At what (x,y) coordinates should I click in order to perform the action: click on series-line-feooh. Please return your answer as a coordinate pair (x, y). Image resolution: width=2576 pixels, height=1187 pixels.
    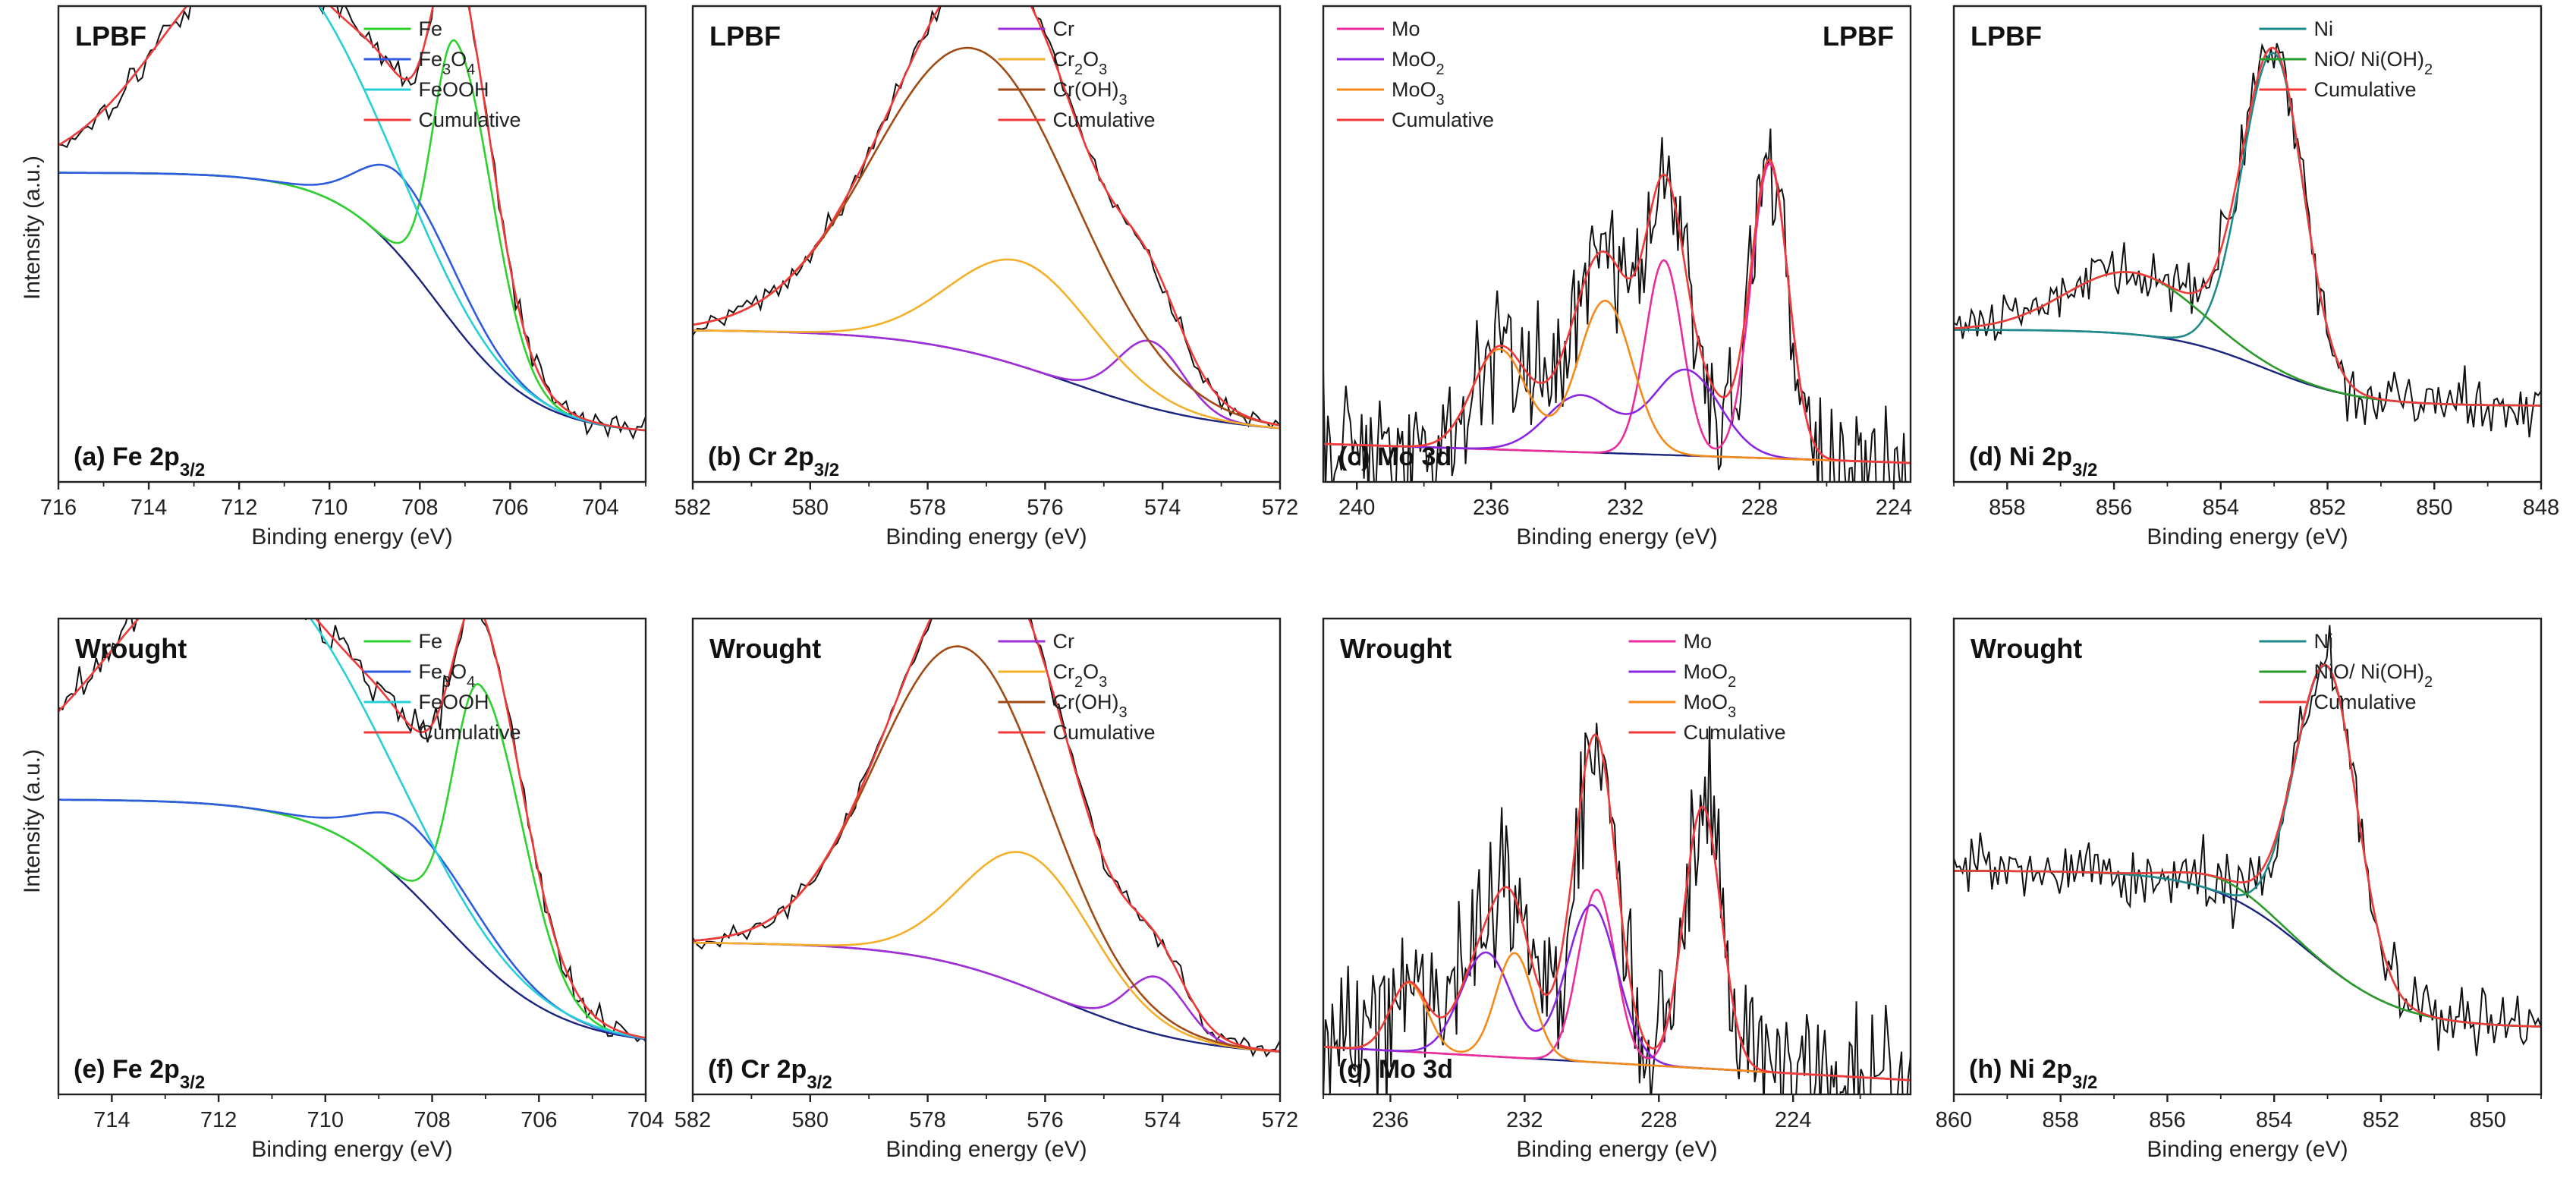
    Looking at the image, I should click on (352, 829).